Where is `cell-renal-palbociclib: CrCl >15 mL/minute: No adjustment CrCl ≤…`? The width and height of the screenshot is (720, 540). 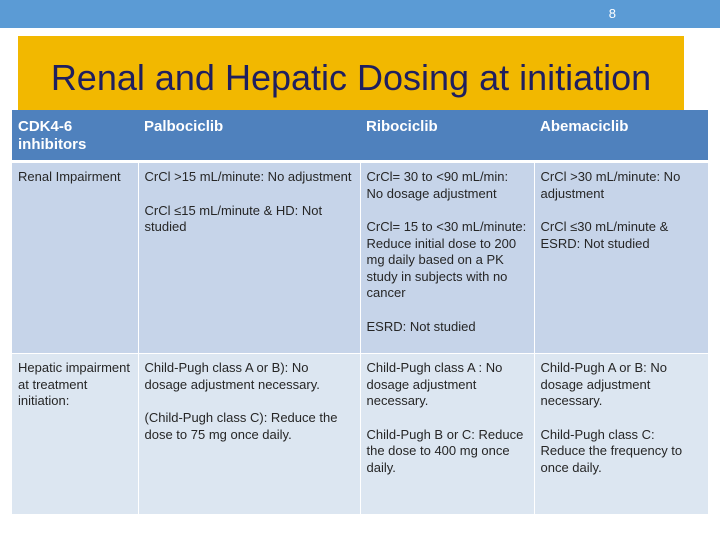
cell-renal-palbociclib: CrCl >15 mL/minute: No adjustment CrCl ≤… is located at coordinates (249, 257).